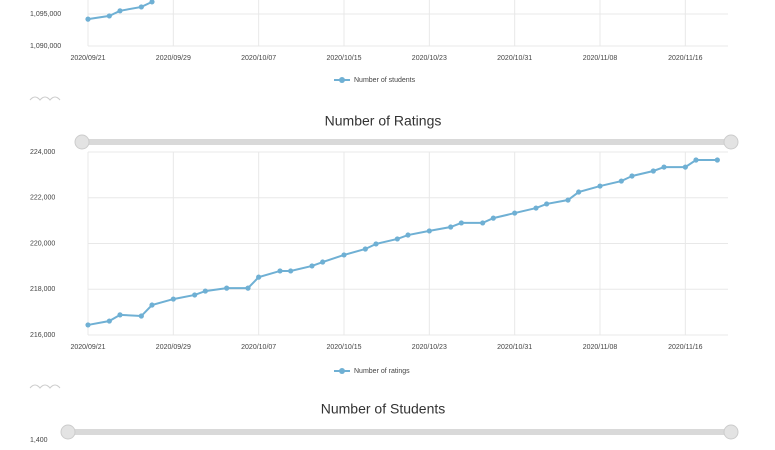 This screenshot has height=450, width=775. Describe the element at coordinates (45, 14) in the screenshot. I see `y-tick-label: 1,095,000` at that location.